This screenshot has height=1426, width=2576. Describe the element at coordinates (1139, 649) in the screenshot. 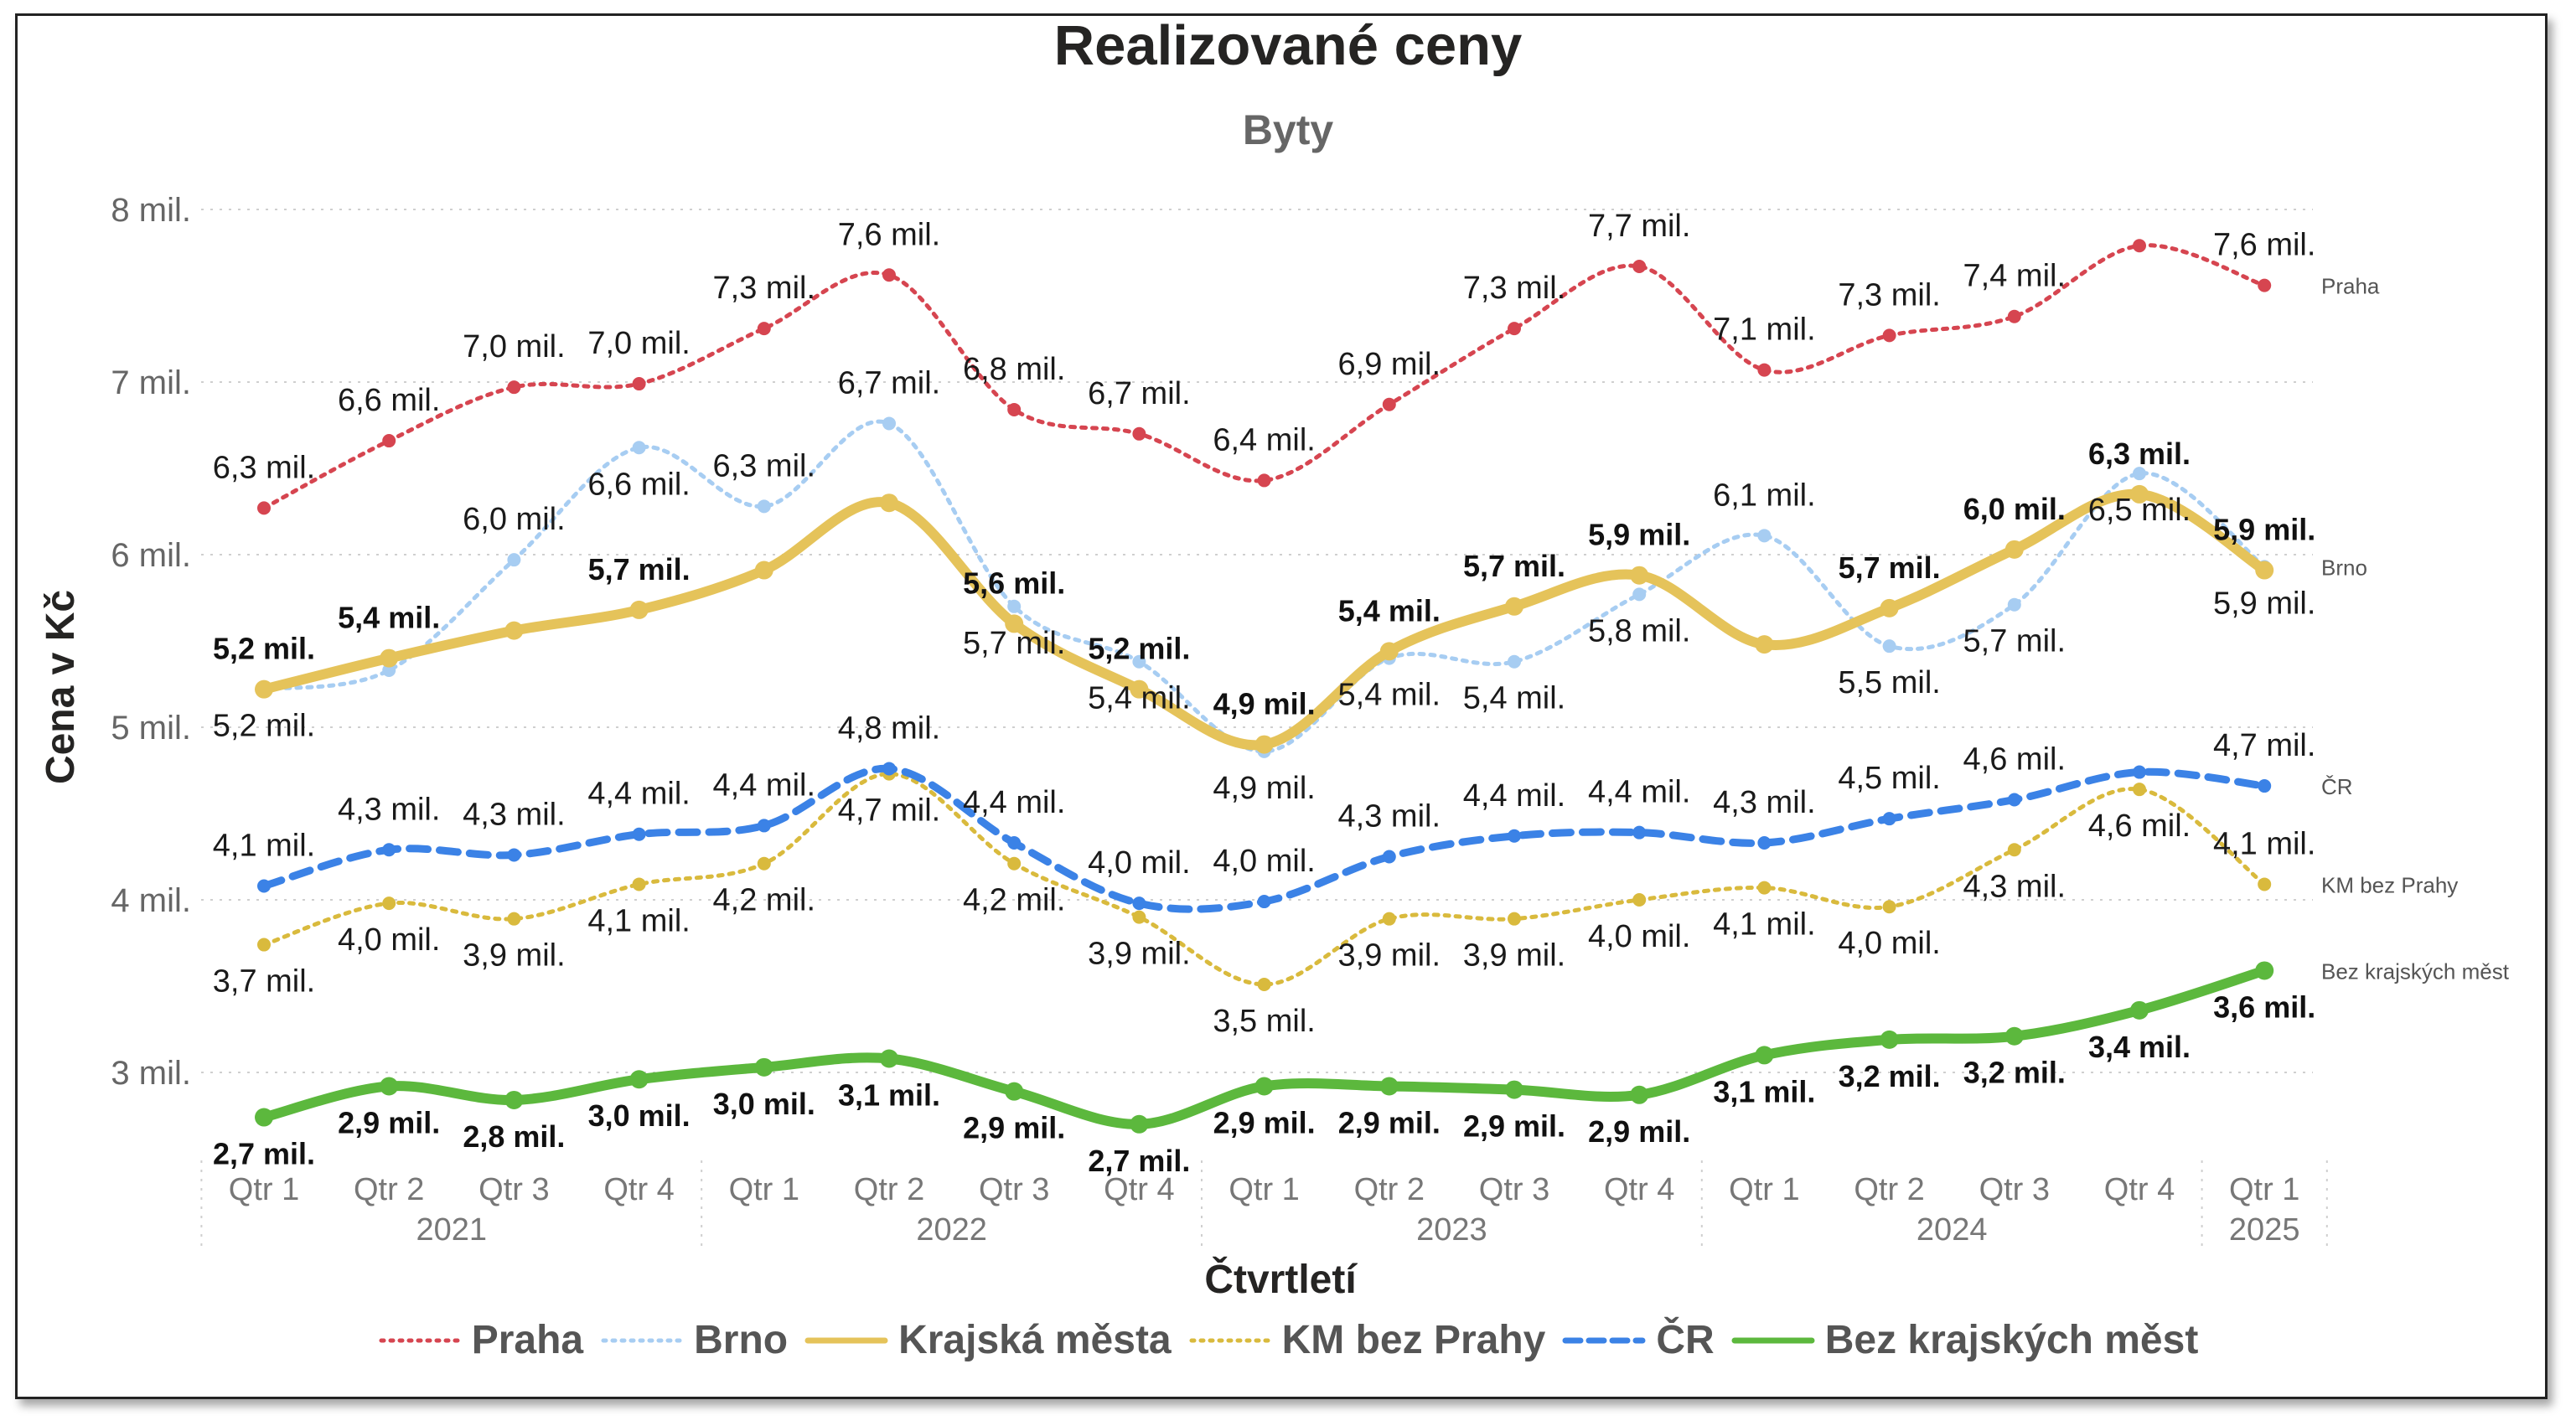

I see `data-label: 5,2 mil.` at that location.